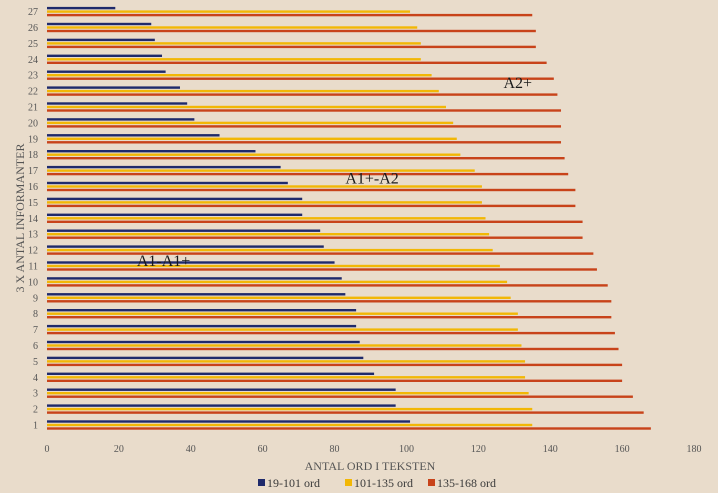 The height and width of the screenshot is (493, 718). Describe the element at coordinates (550, 449) in the screenshot. I see `x-tick-label: 140` at that location.